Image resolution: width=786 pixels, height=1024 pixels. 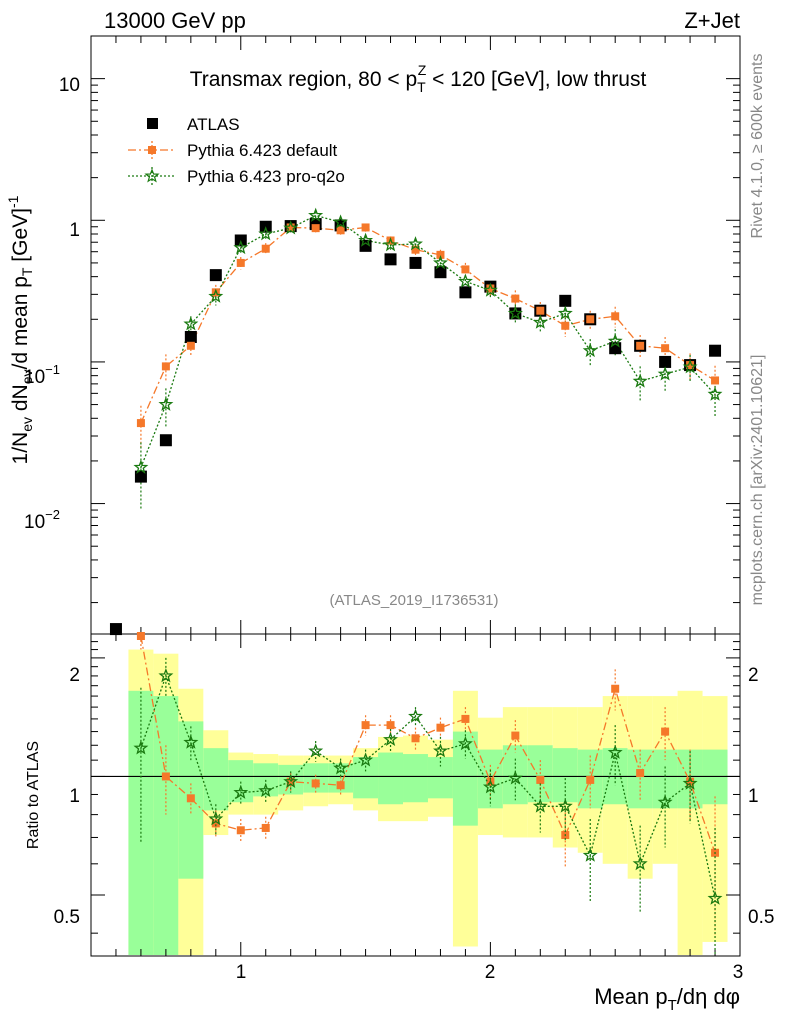 I want to click on ratio-y-tick-2: 2, so click(x=74, y=675).